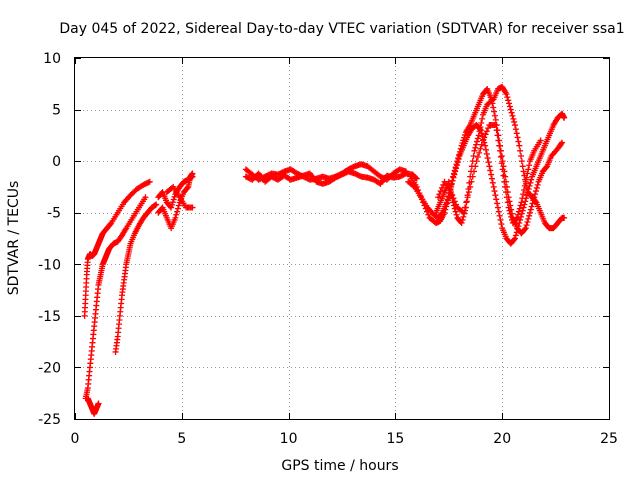 Image resolution: width=640 pixels, height=480 pixels. Describe the element at coordinates (181, 439) in the screenshot. I see `x-tick-label: 5` at that location.